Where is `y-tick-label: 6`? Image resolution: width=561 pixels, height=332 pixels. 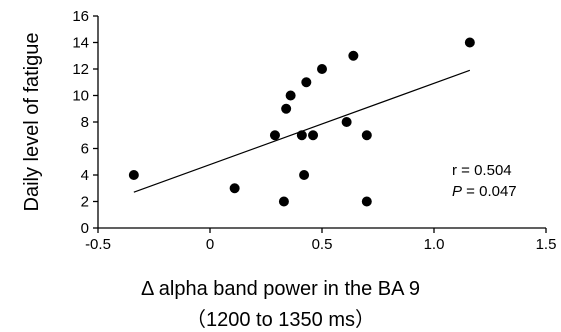 y-tick-label: 6 is located at coordinates (85, 149).